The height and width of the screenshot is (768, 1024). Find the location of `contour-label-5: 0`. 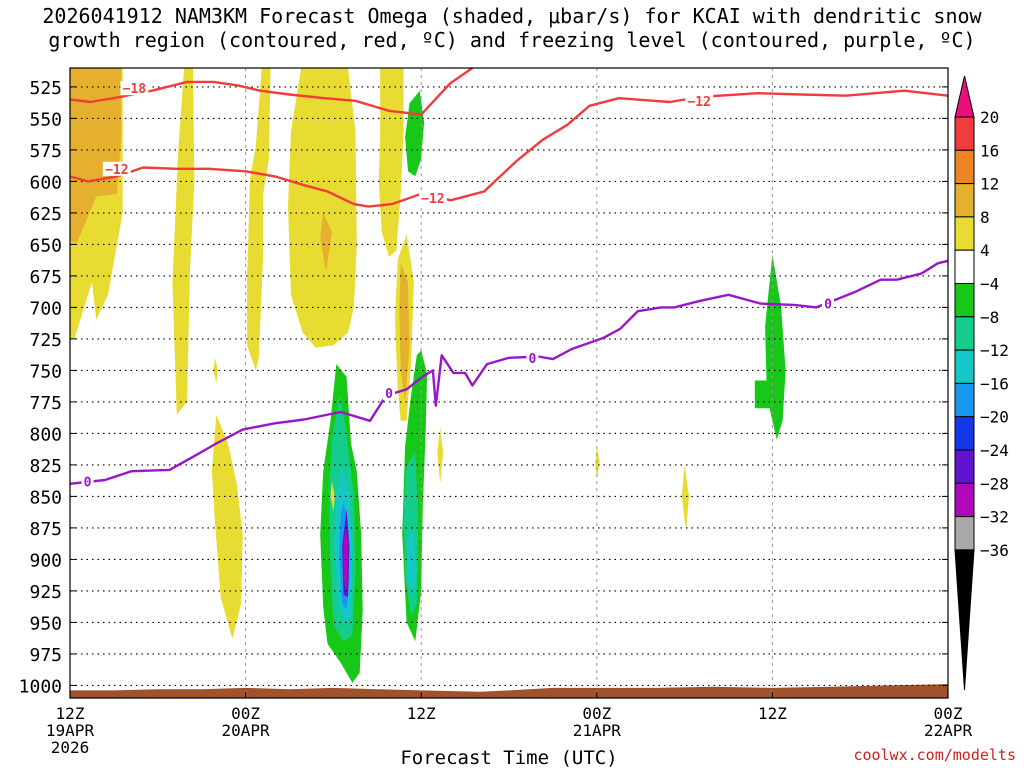

contour-label-5: 0 is located at coordinates (389, 394).